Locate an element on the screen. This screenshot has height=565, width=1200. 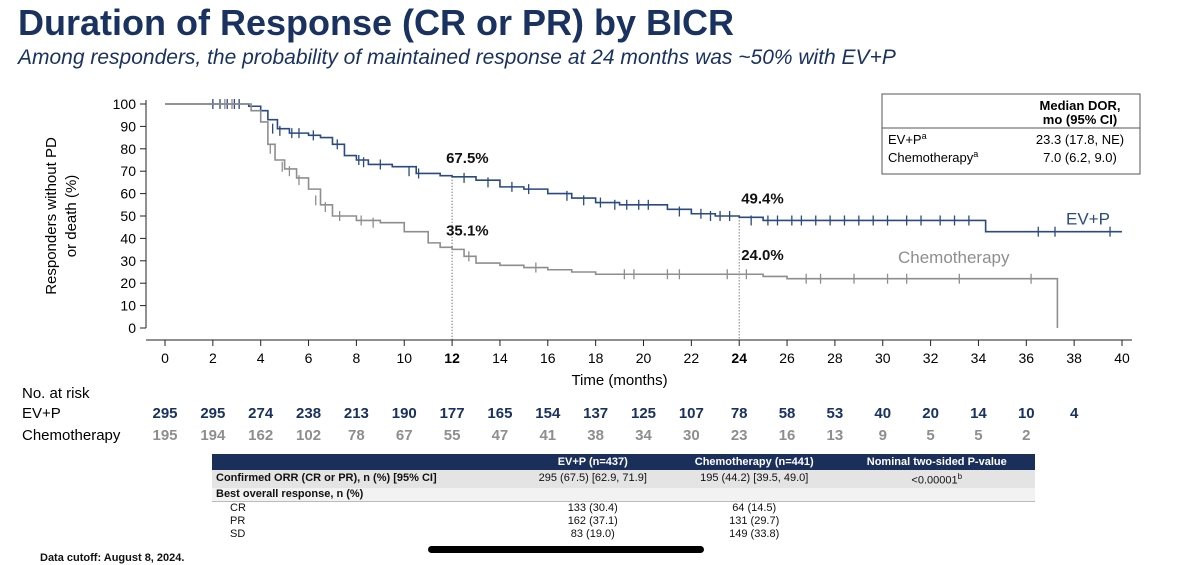
at-risk-count: 10 is located at coordinates (1026, 413).